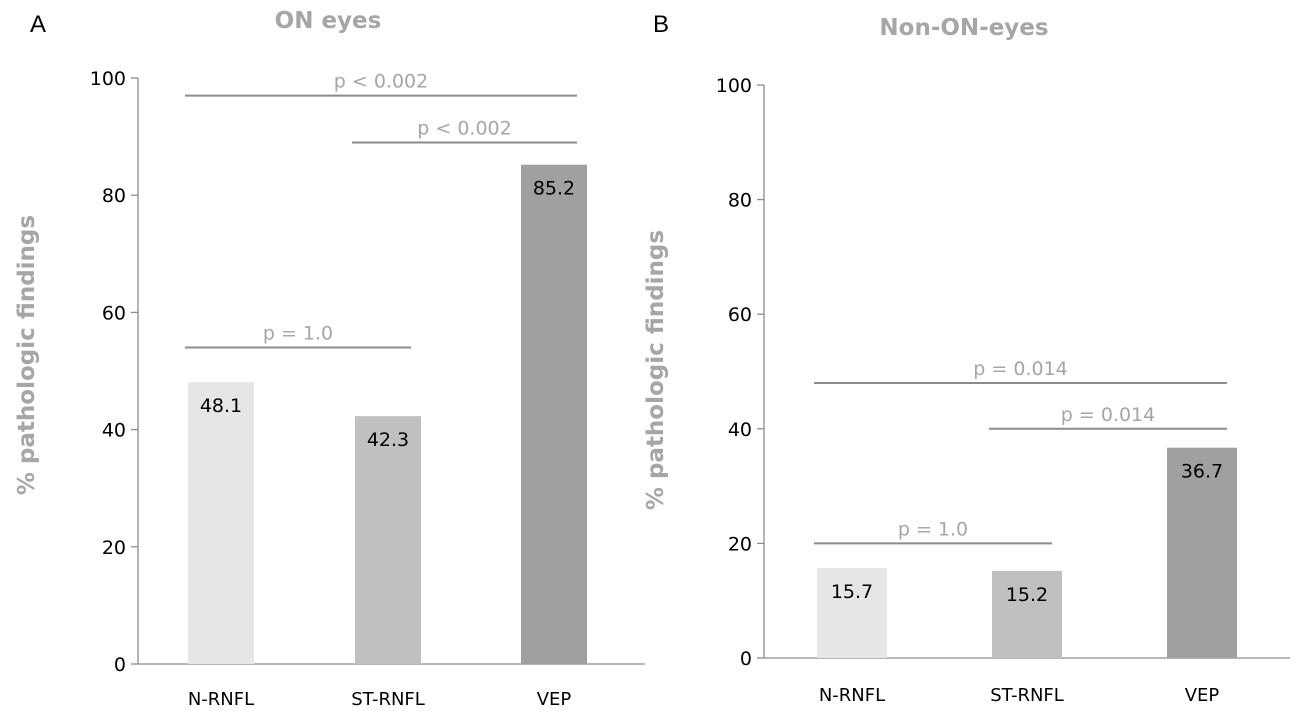 The height and width of the screenshot is (711, 1298). I want to click on panel-a-category-label: VEP, so click(554, 699).